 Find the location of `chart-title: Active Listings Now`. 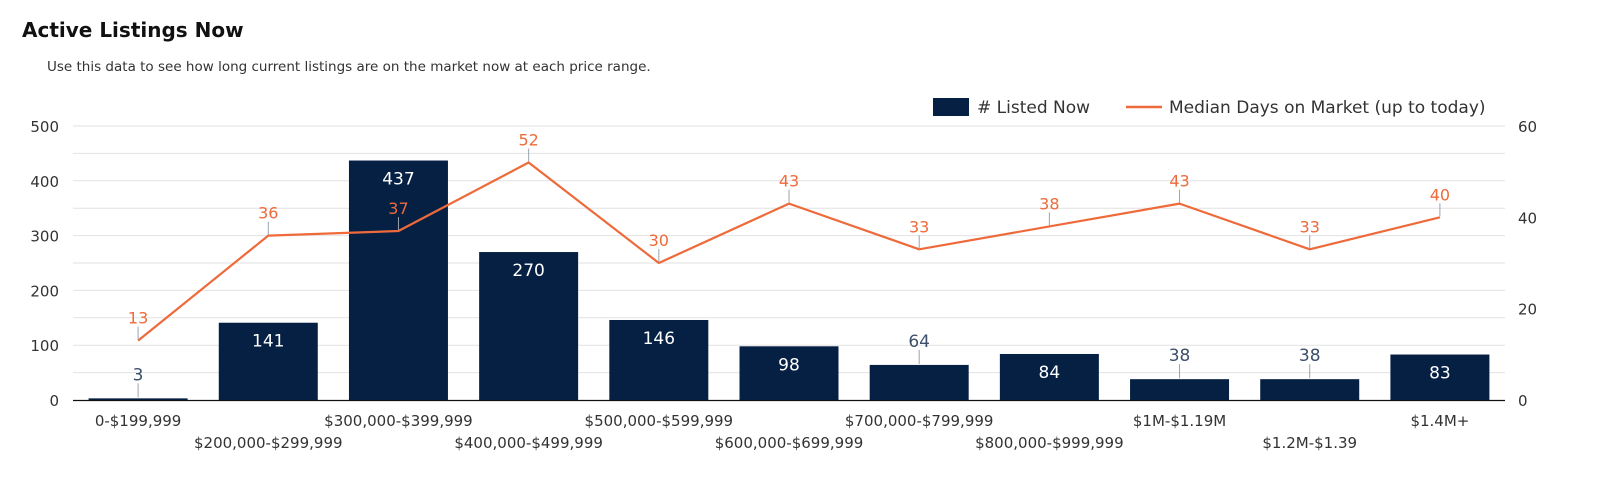

chart-title: Active Listings Now is located at coordinates (133, 30).